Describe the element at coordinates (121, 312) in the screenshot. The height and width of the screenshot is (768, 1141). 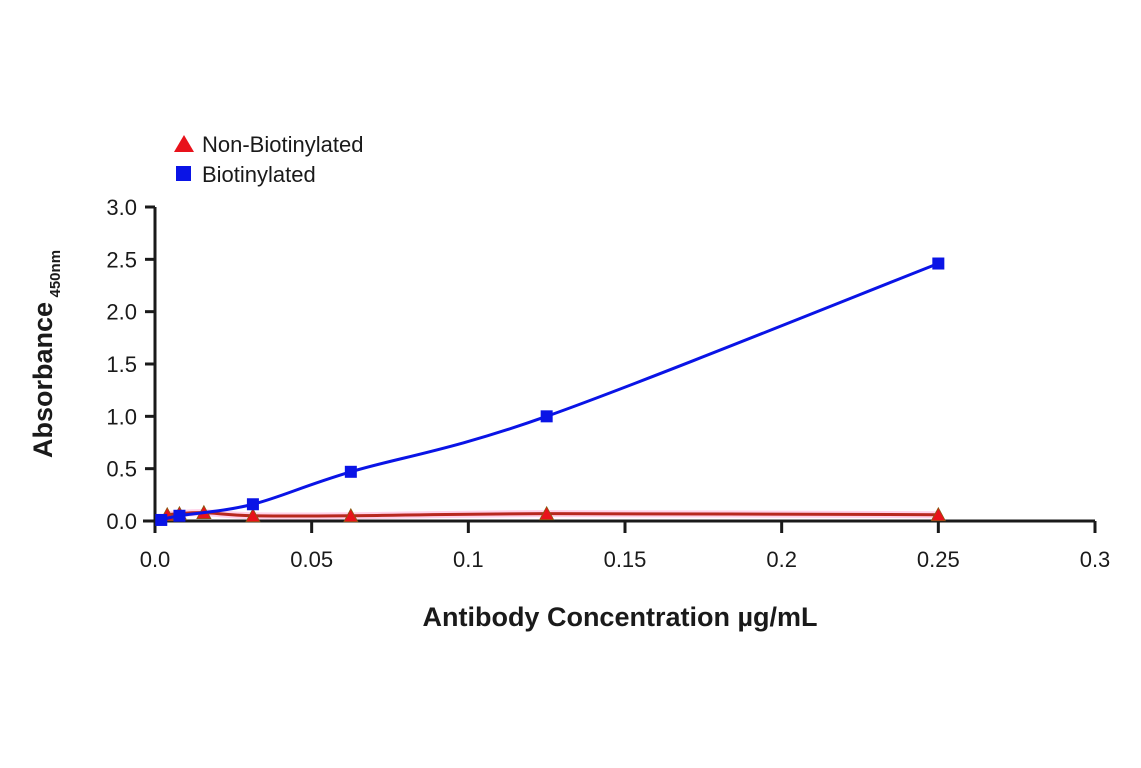
I see `y-tick-label: 2.0` at that location.